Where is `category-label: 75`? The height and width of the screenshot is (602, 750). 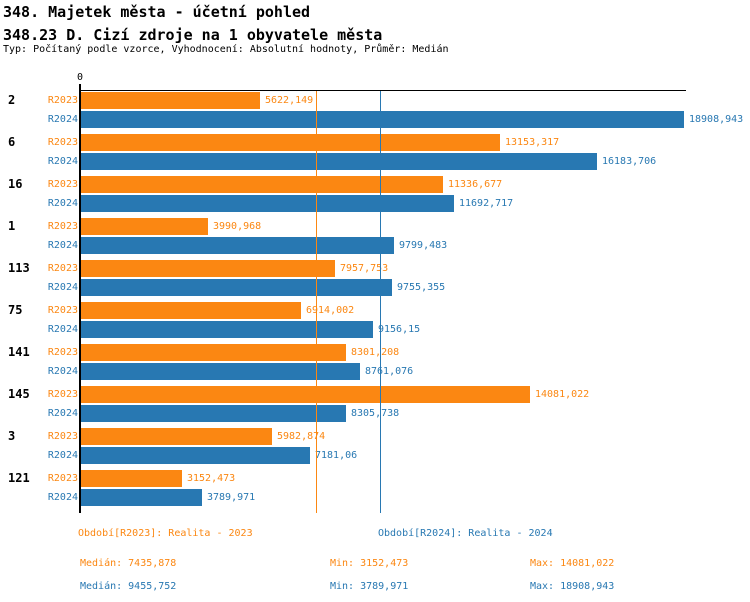
category-label: 75 is located at coordinates (15, 310).